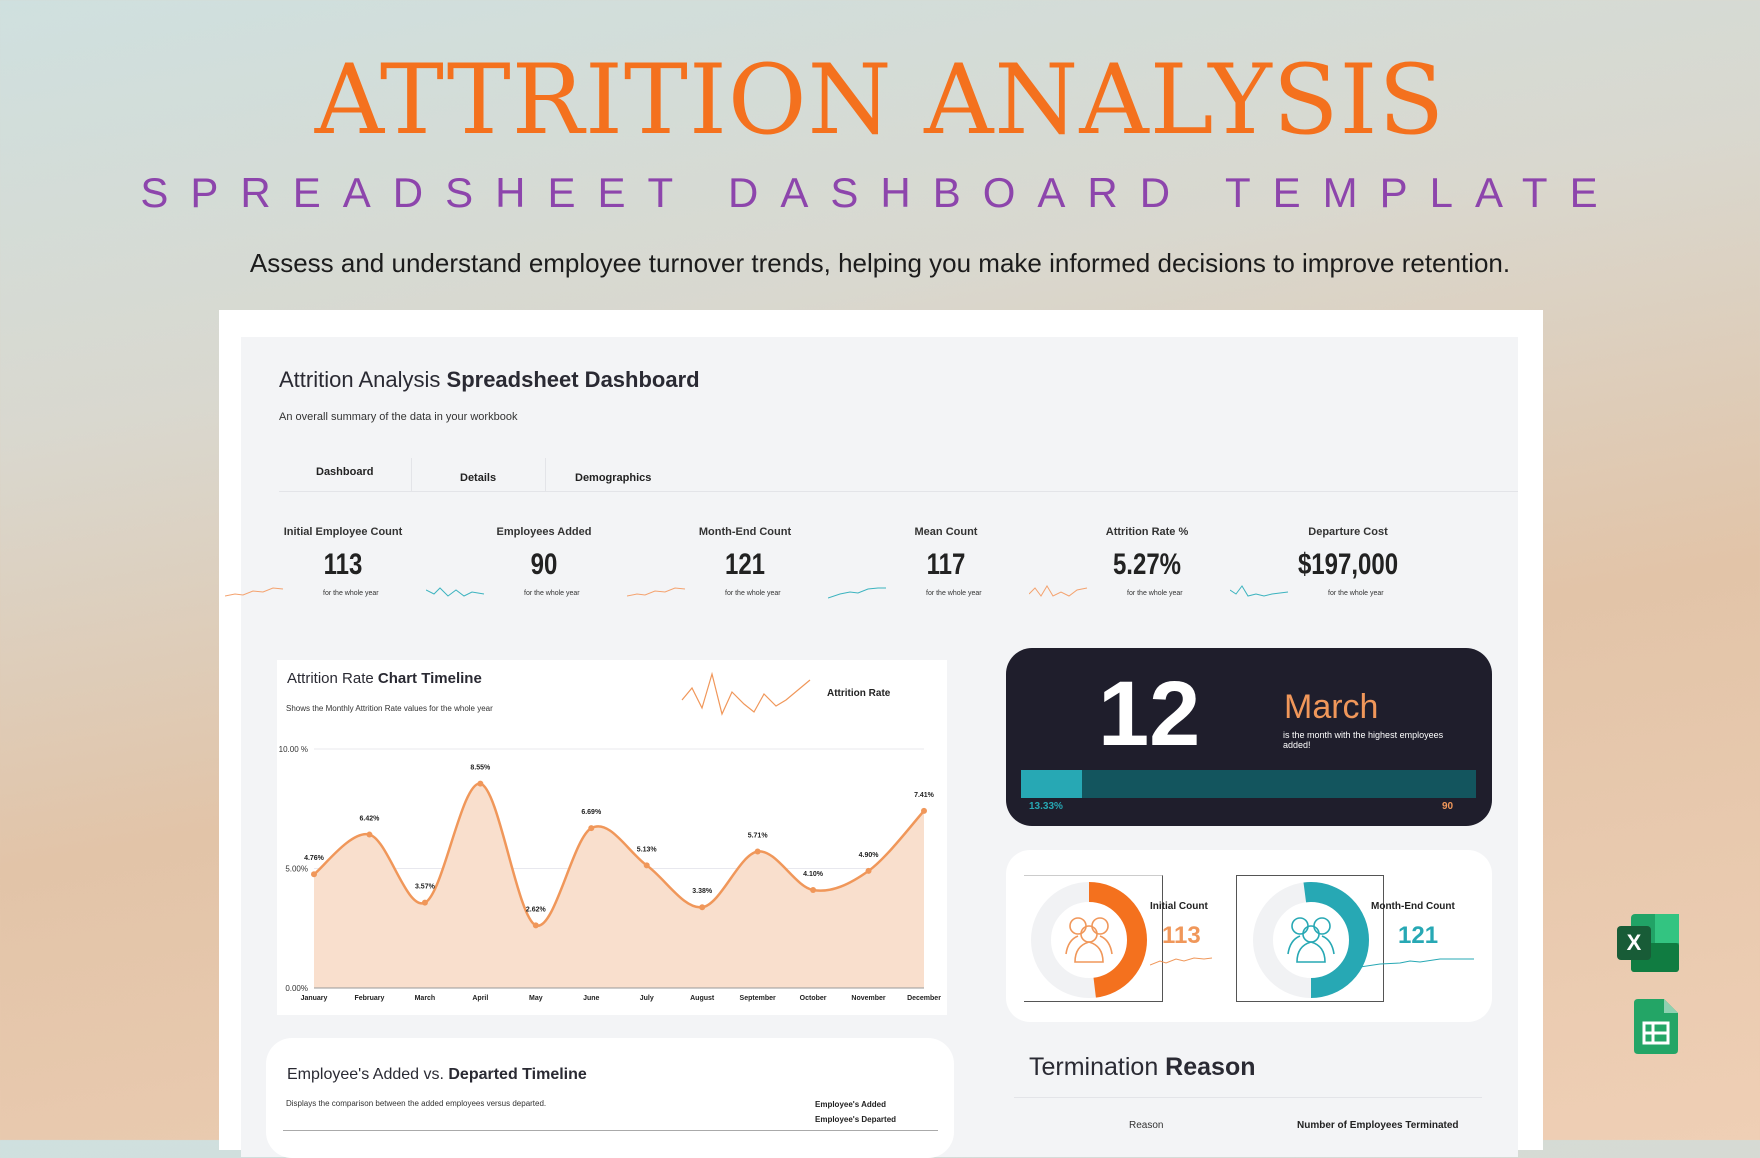 The image size is (1760, 1158). What do you see at coordinates (1248, 1097) in the screenshot?
I see `termination-divider` at bounding box center [1248, 1097].